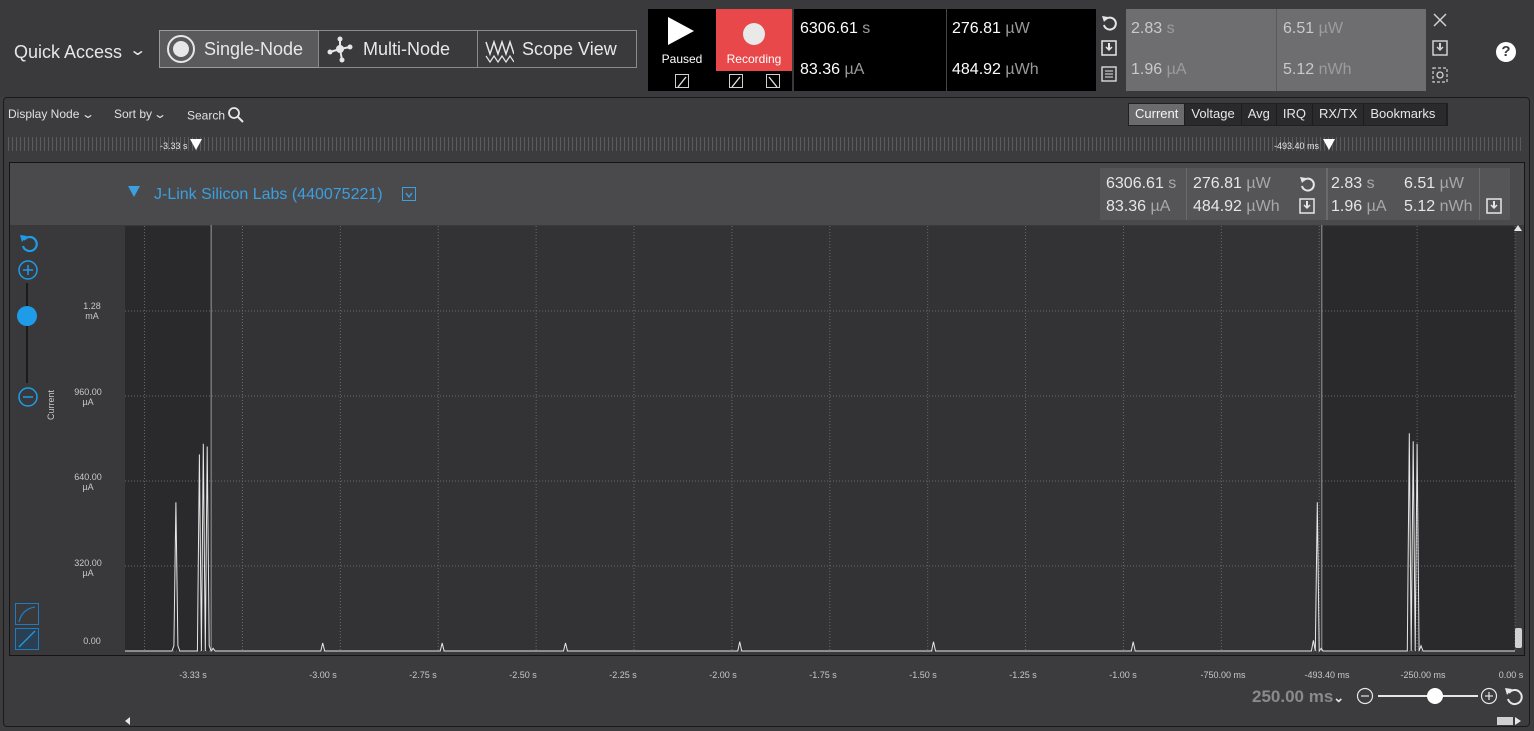 The width and height of the screenshot is (1534, 731). What do you see at coordinates (254, 48) in the screenshot?
I see `single-node-label: Single-Node` at bounding box center [254, 48].